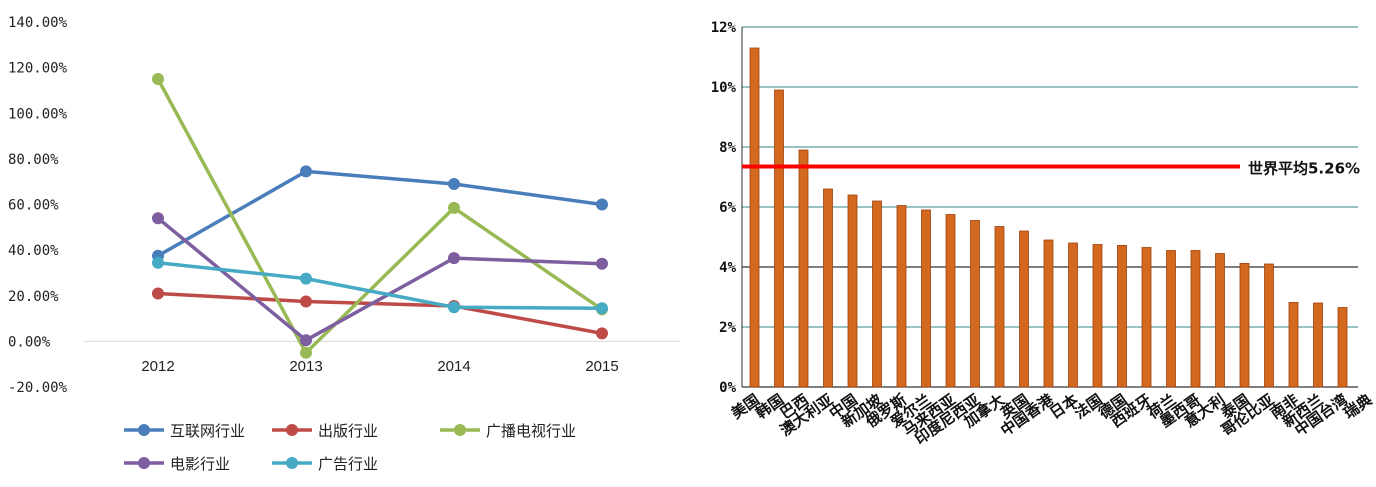 The height and width of the screenshot is (487, 1376). Describe the element at coordinates (724, 28) in the screenshot. I see `y-tick-label: 12%` at that location.